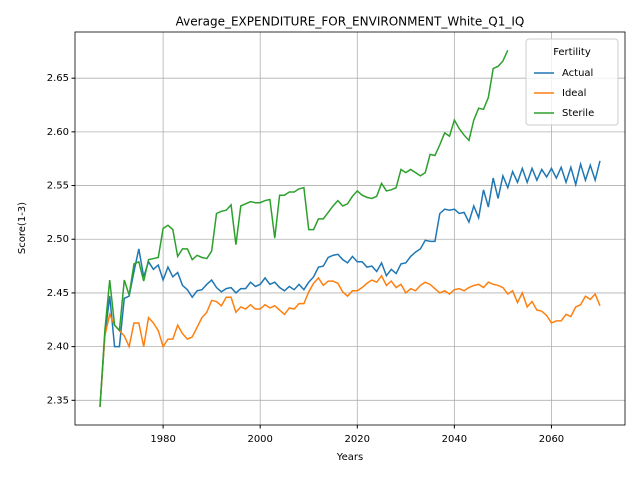  I want to click on x-tick-label: 2040, so click(454, 439).